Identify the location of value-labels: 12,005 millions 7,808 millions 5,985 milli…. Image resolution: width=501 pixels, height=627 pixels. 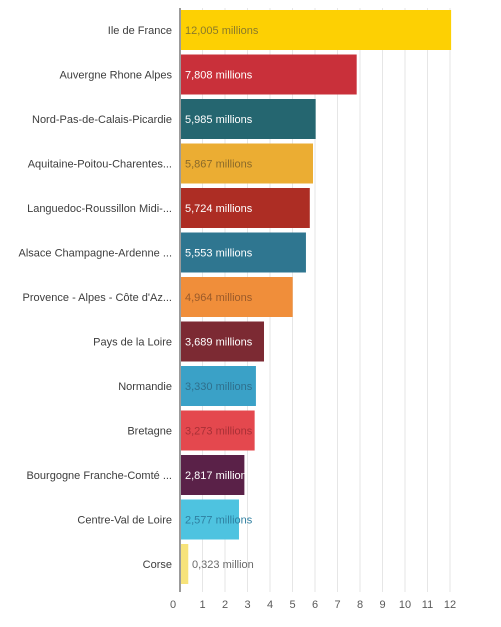
(222, 298).